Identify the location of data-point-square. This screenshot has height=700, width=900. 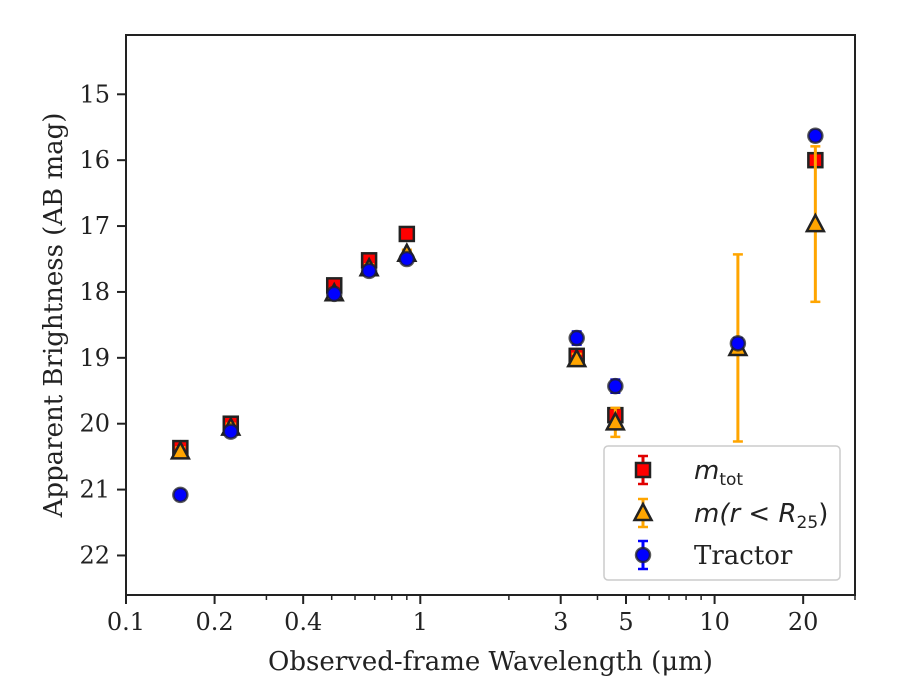
(407, 234).